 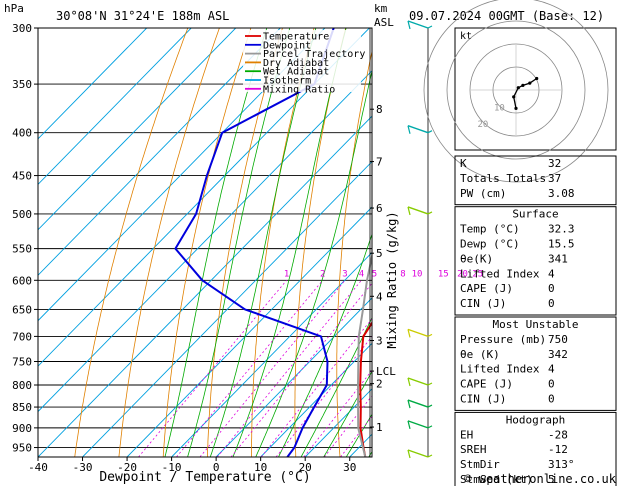 What do you see at coordinates (480, 354) in the screenshot?
I see `most-unstable-section-row-label: θe (K)` at bounding box center [480, 354].